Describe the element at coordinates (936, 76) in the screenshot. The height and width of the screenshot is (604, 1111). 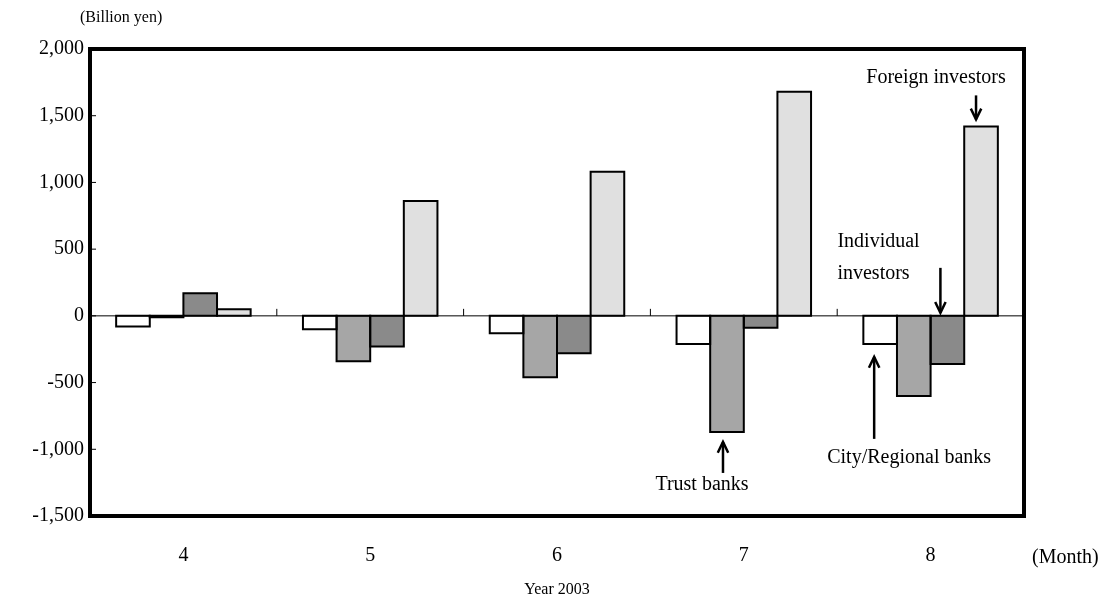
I see `annotation: Foreign investors` at that location.